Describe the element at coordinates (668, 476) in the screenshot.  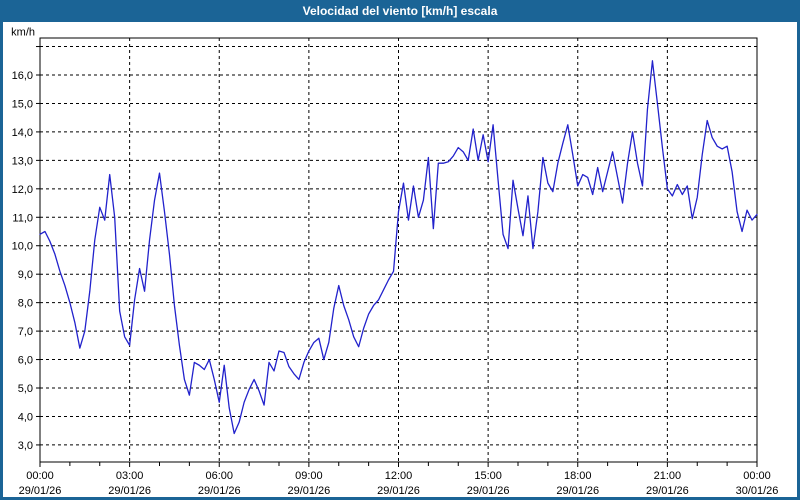
I see `x-tick-time-label: 21:00` at that location.